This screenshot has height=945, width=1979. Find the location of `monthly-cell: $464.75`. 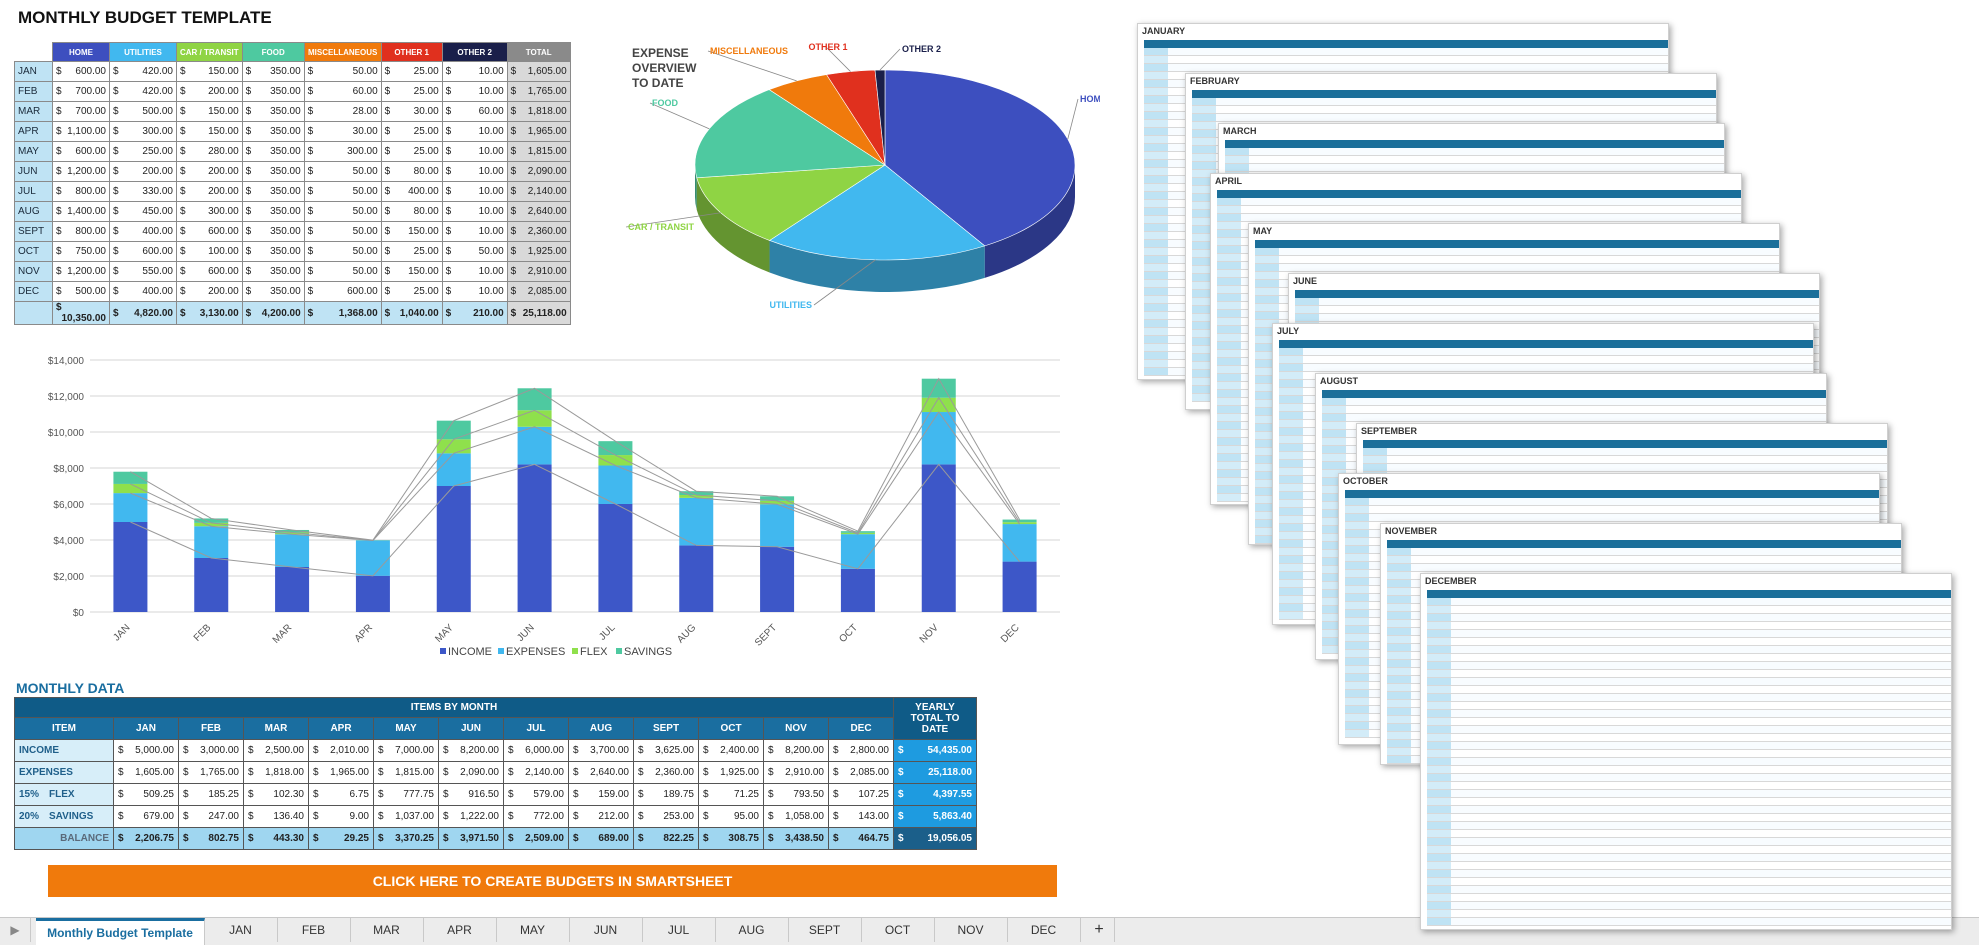

monthly-cell: $464.75 is located at coordinates (861, 839).